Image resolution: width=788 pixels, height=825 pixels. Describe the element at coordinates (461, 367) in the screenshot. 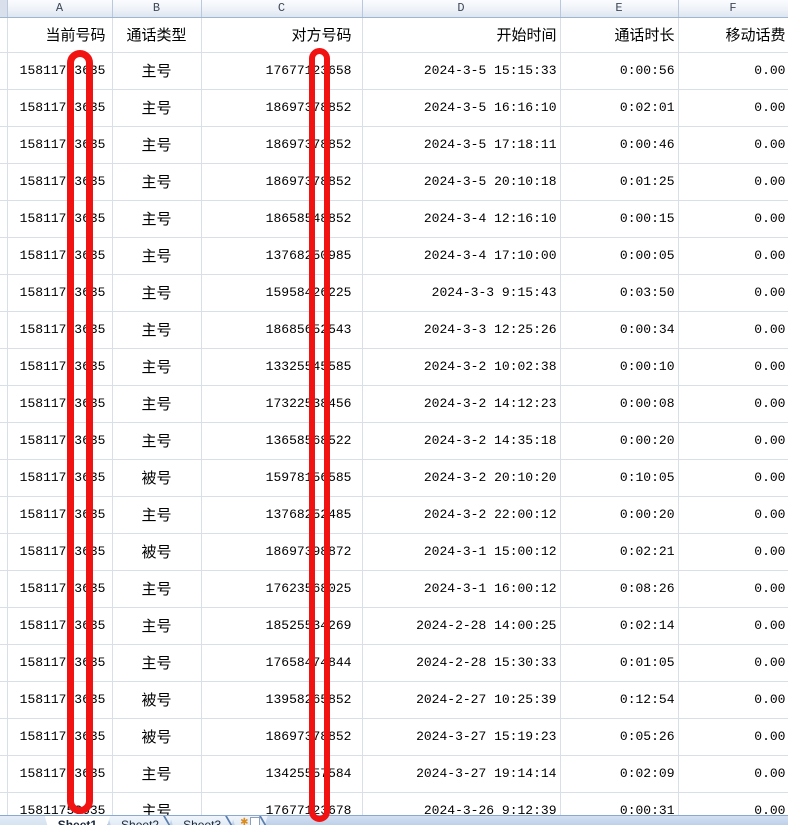

I see `cell-start-time: 2024-3-2 10:02:38` at that location.